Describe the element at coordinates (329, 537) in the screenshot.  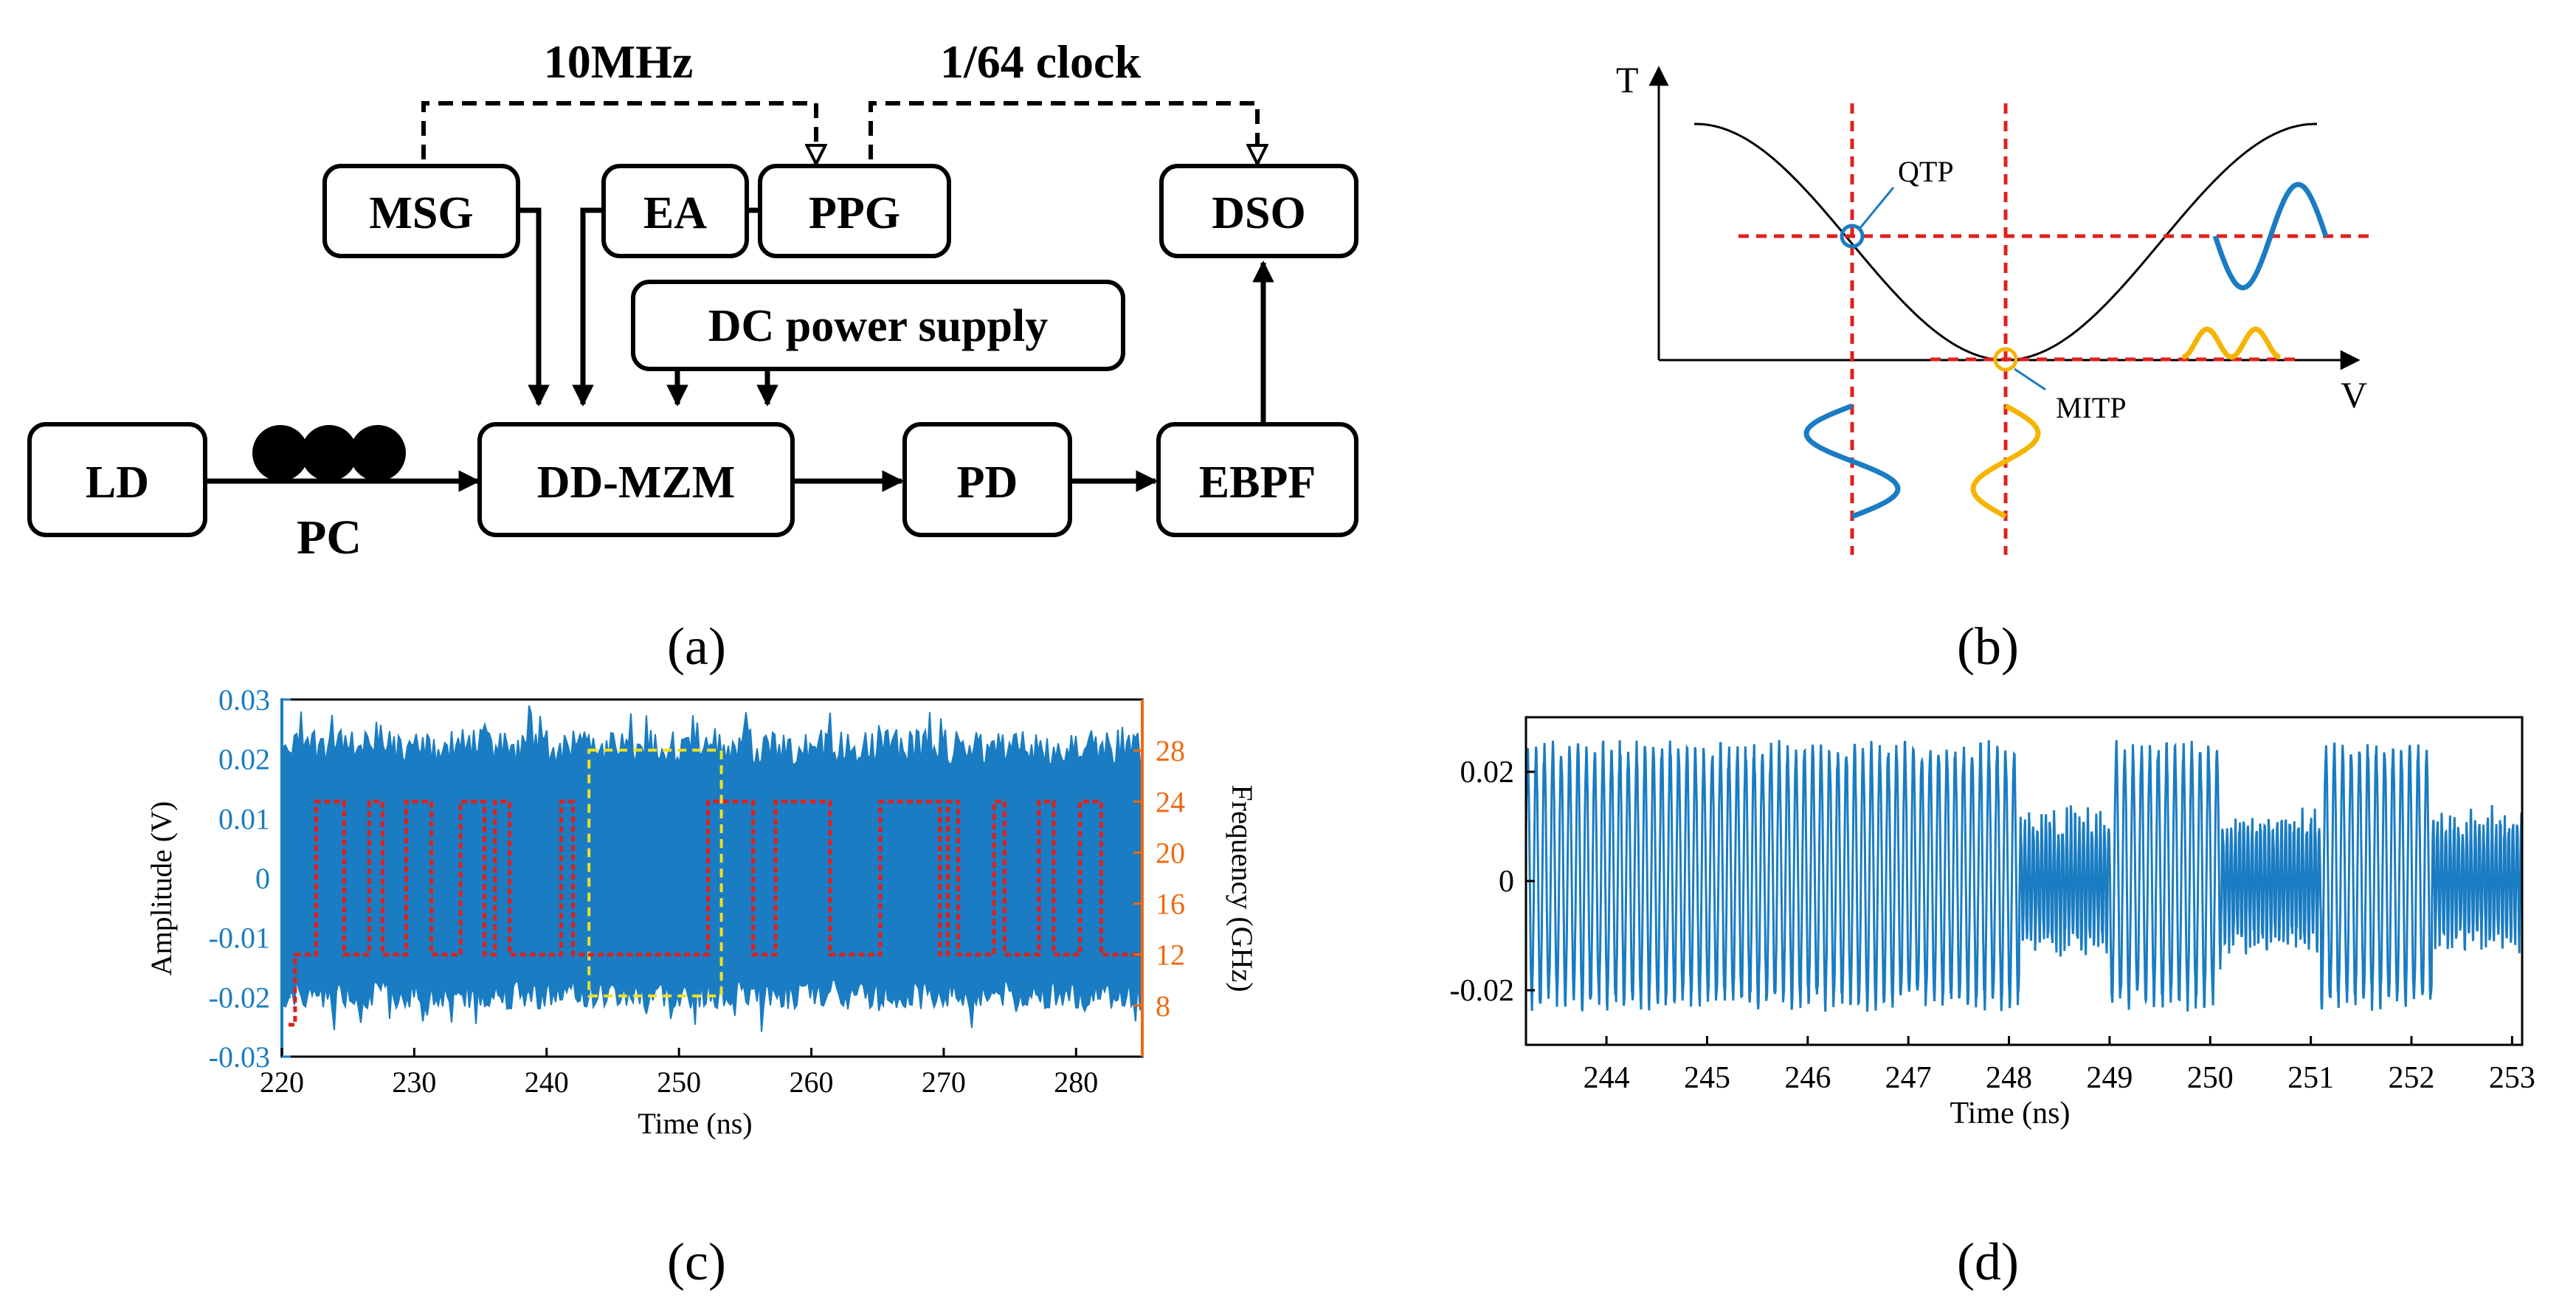
I see `pc-label: PC` at that location.